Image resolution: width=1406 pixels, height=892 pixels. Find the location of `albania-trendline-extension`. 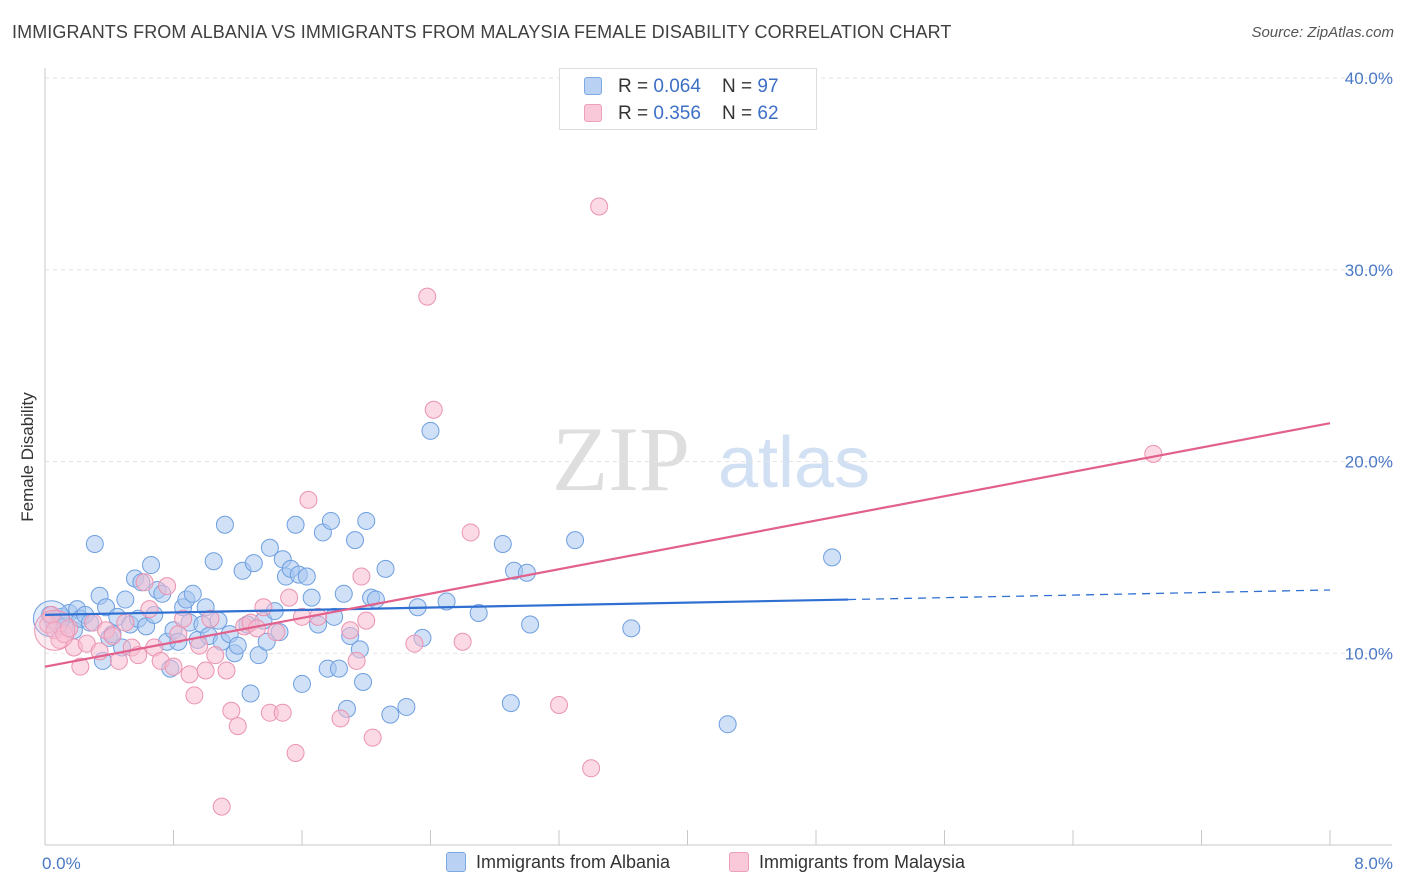

albania-trendline-extension is located at coordinates (1089, 595).